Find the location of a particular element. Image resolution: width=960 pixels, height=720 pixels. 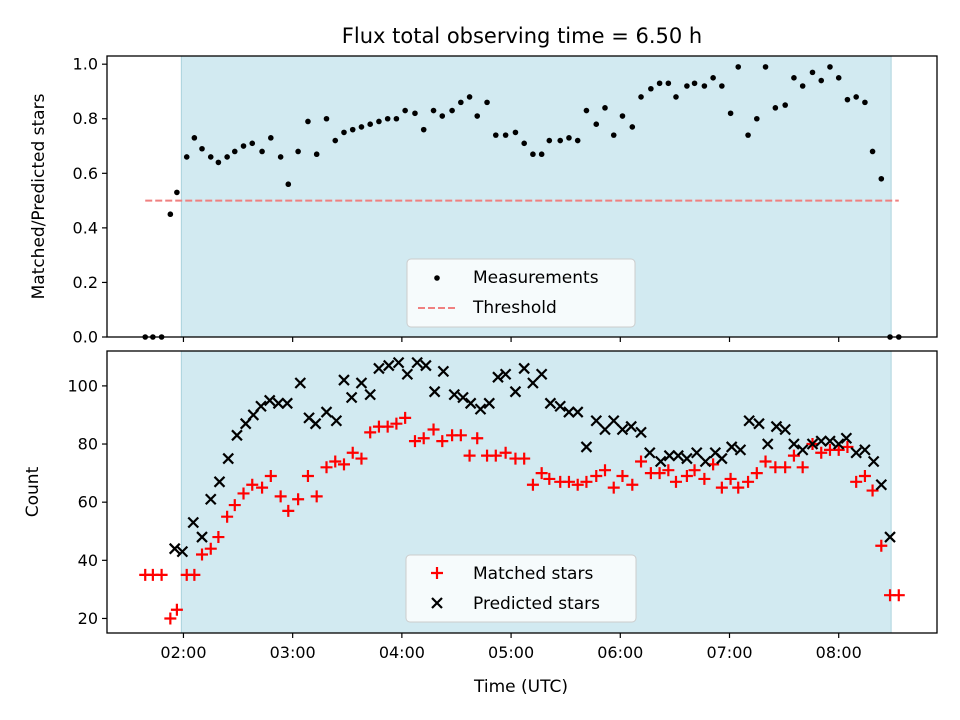

y-tick-label: 0.6 is located at coordinates (85, 173).